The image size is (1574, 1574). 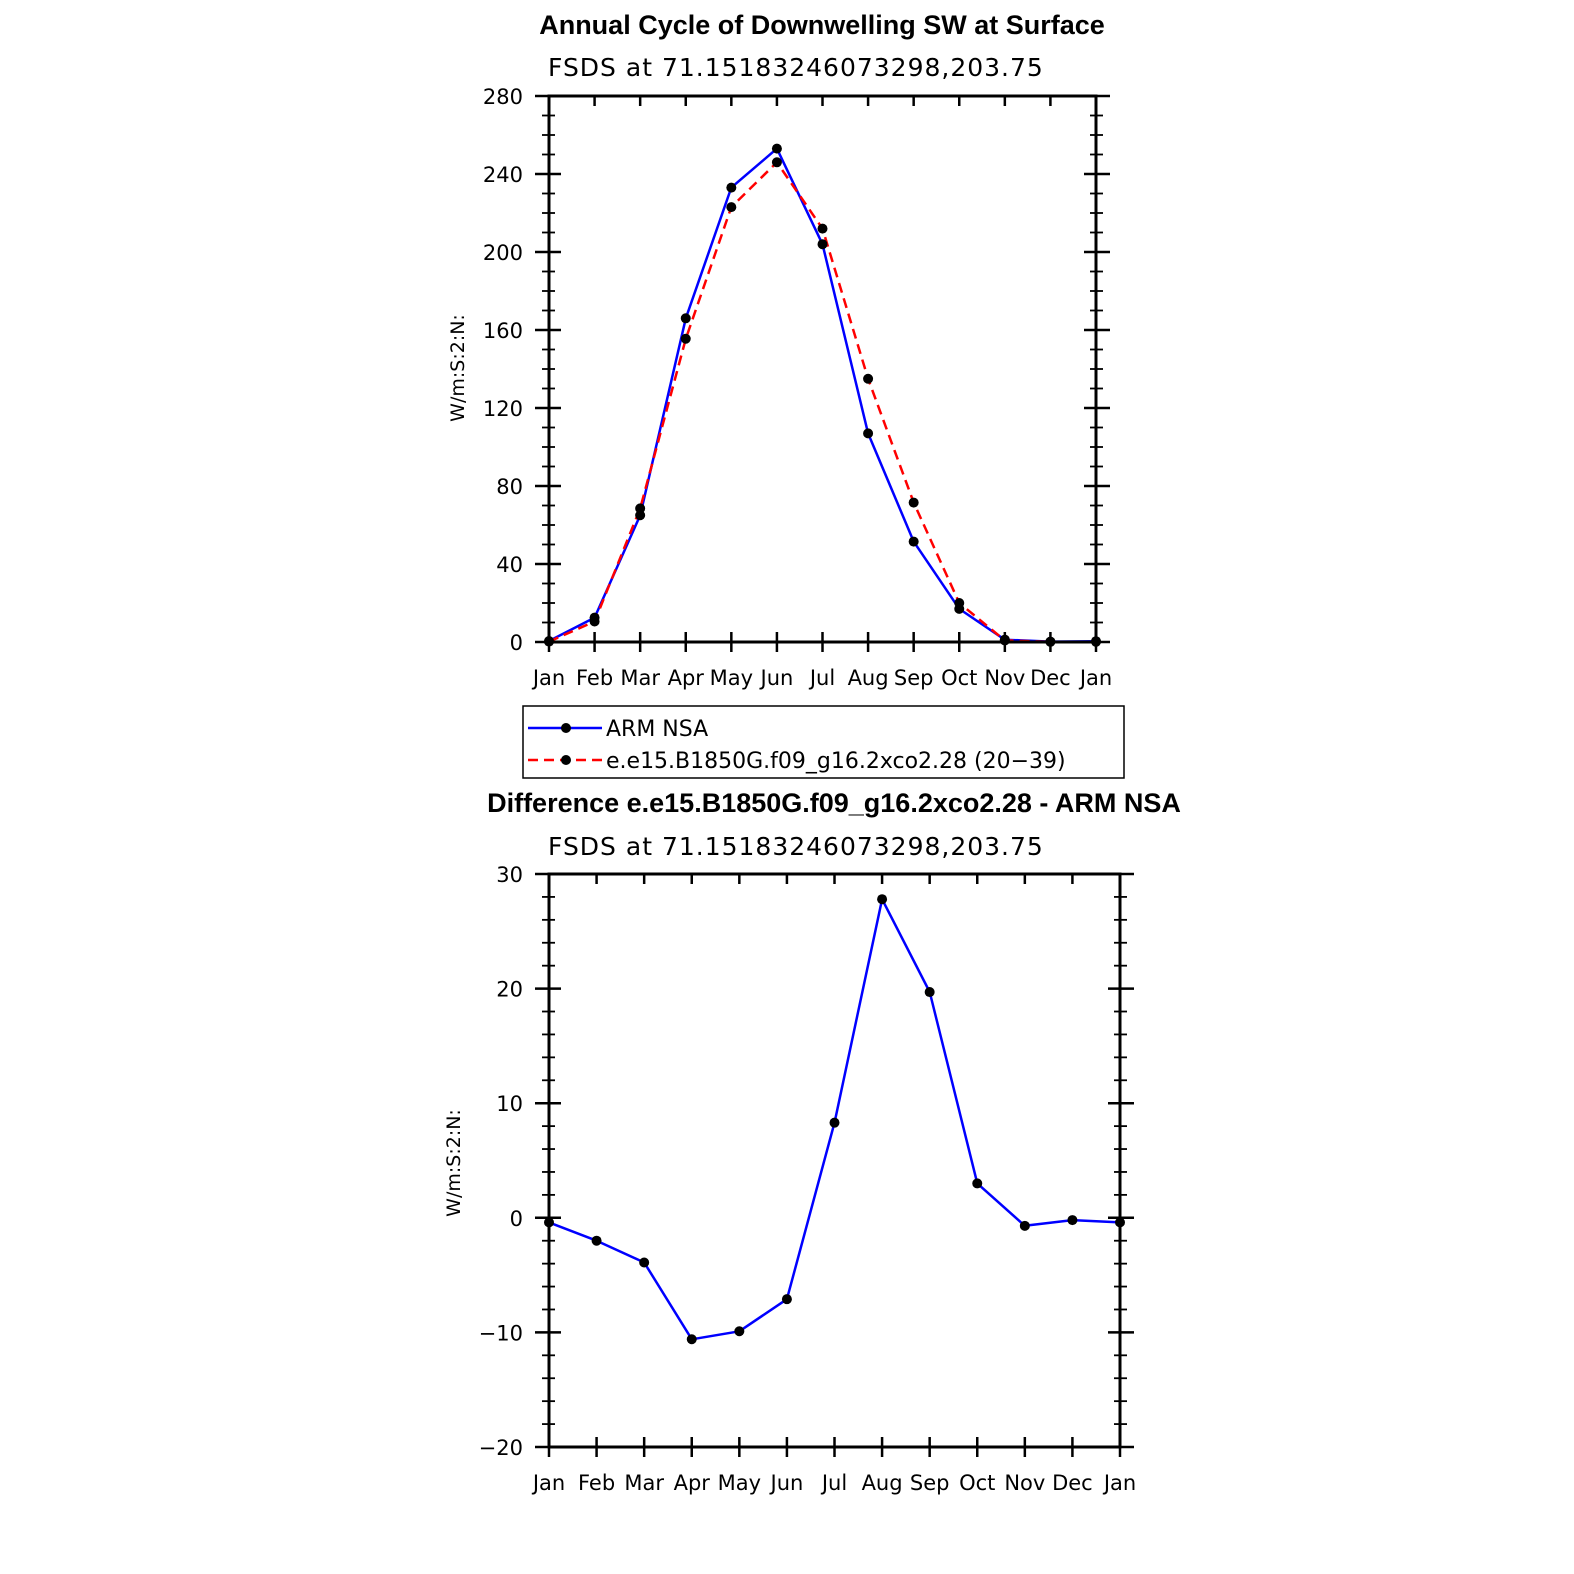 I want to click on top-plot-frame, so click(x=822, y=369).